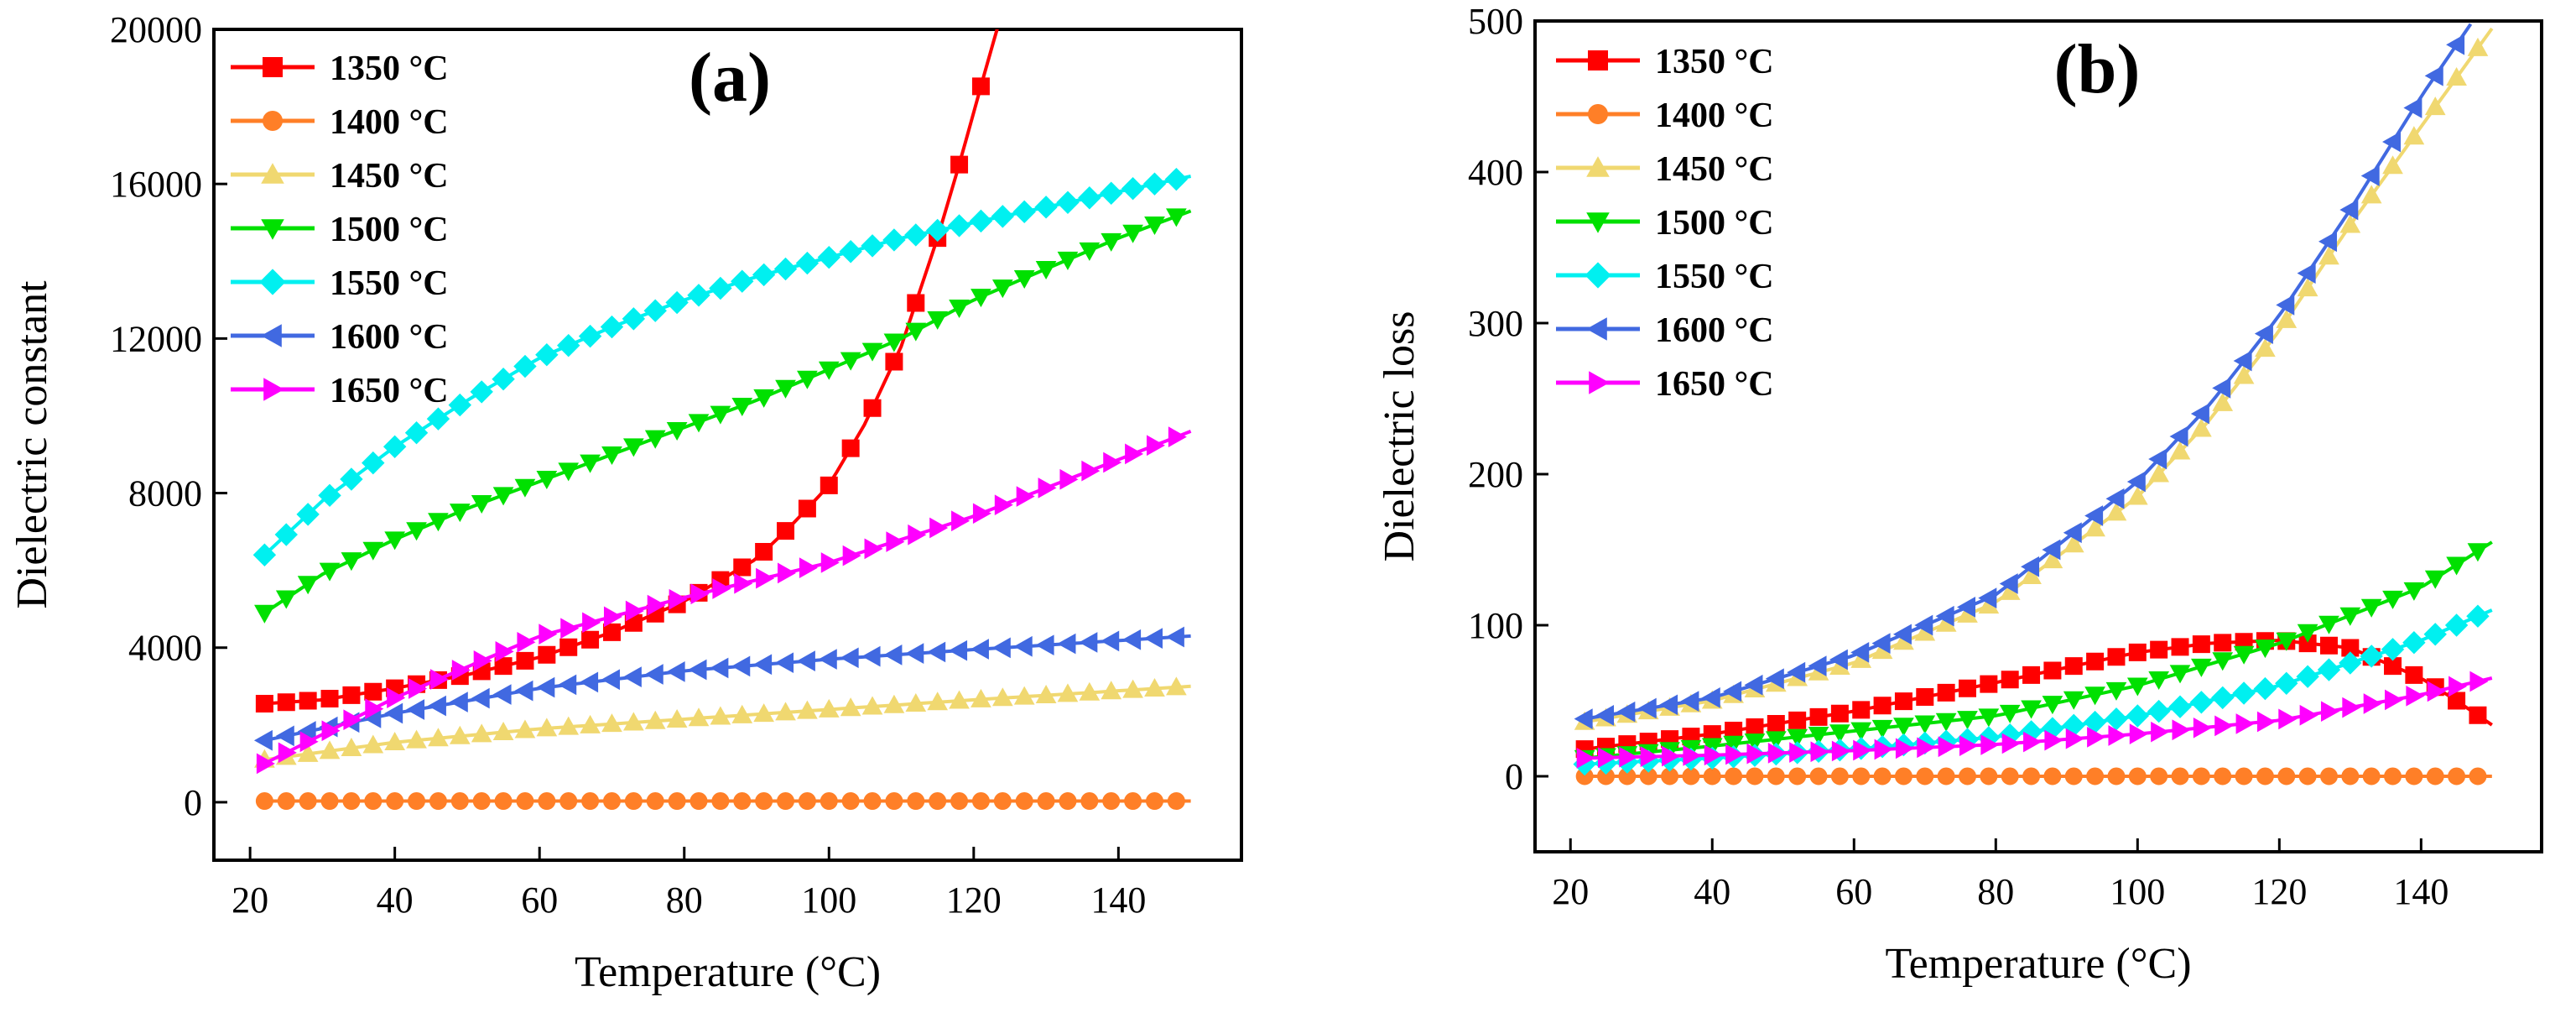  I want to click on x-tick-label: 60, so click(539, 900).